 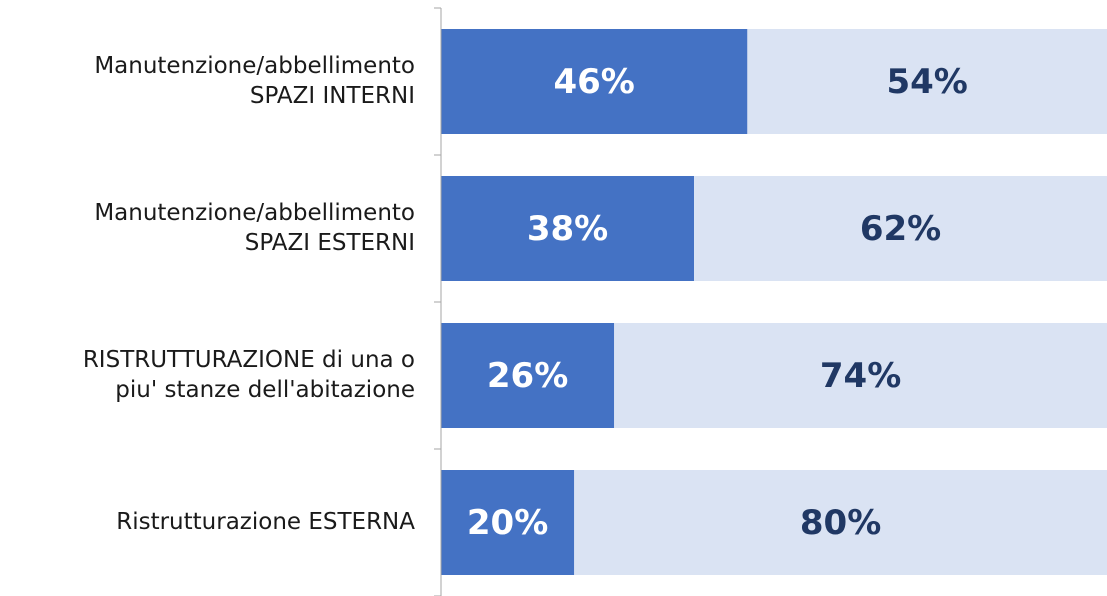 I want to click on value-label: 74%, so click(x=860, y=376).